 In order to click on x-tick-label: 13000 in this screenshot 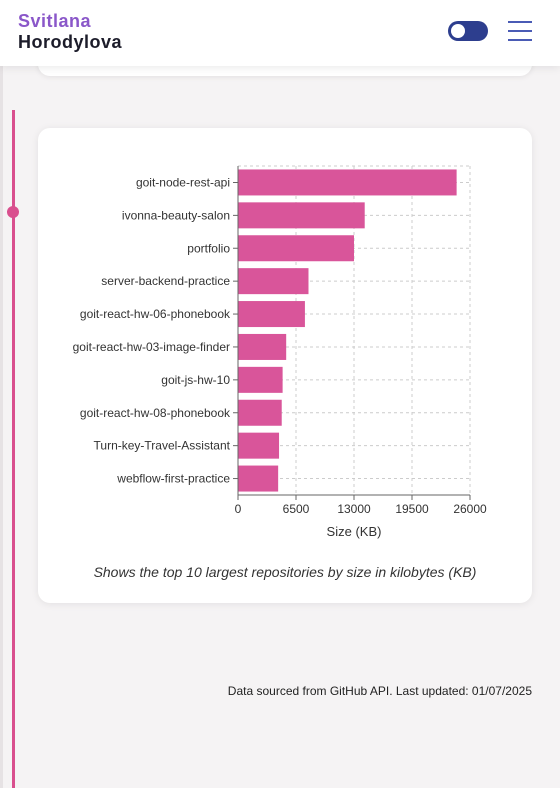, I will do `click(354, 509)`.